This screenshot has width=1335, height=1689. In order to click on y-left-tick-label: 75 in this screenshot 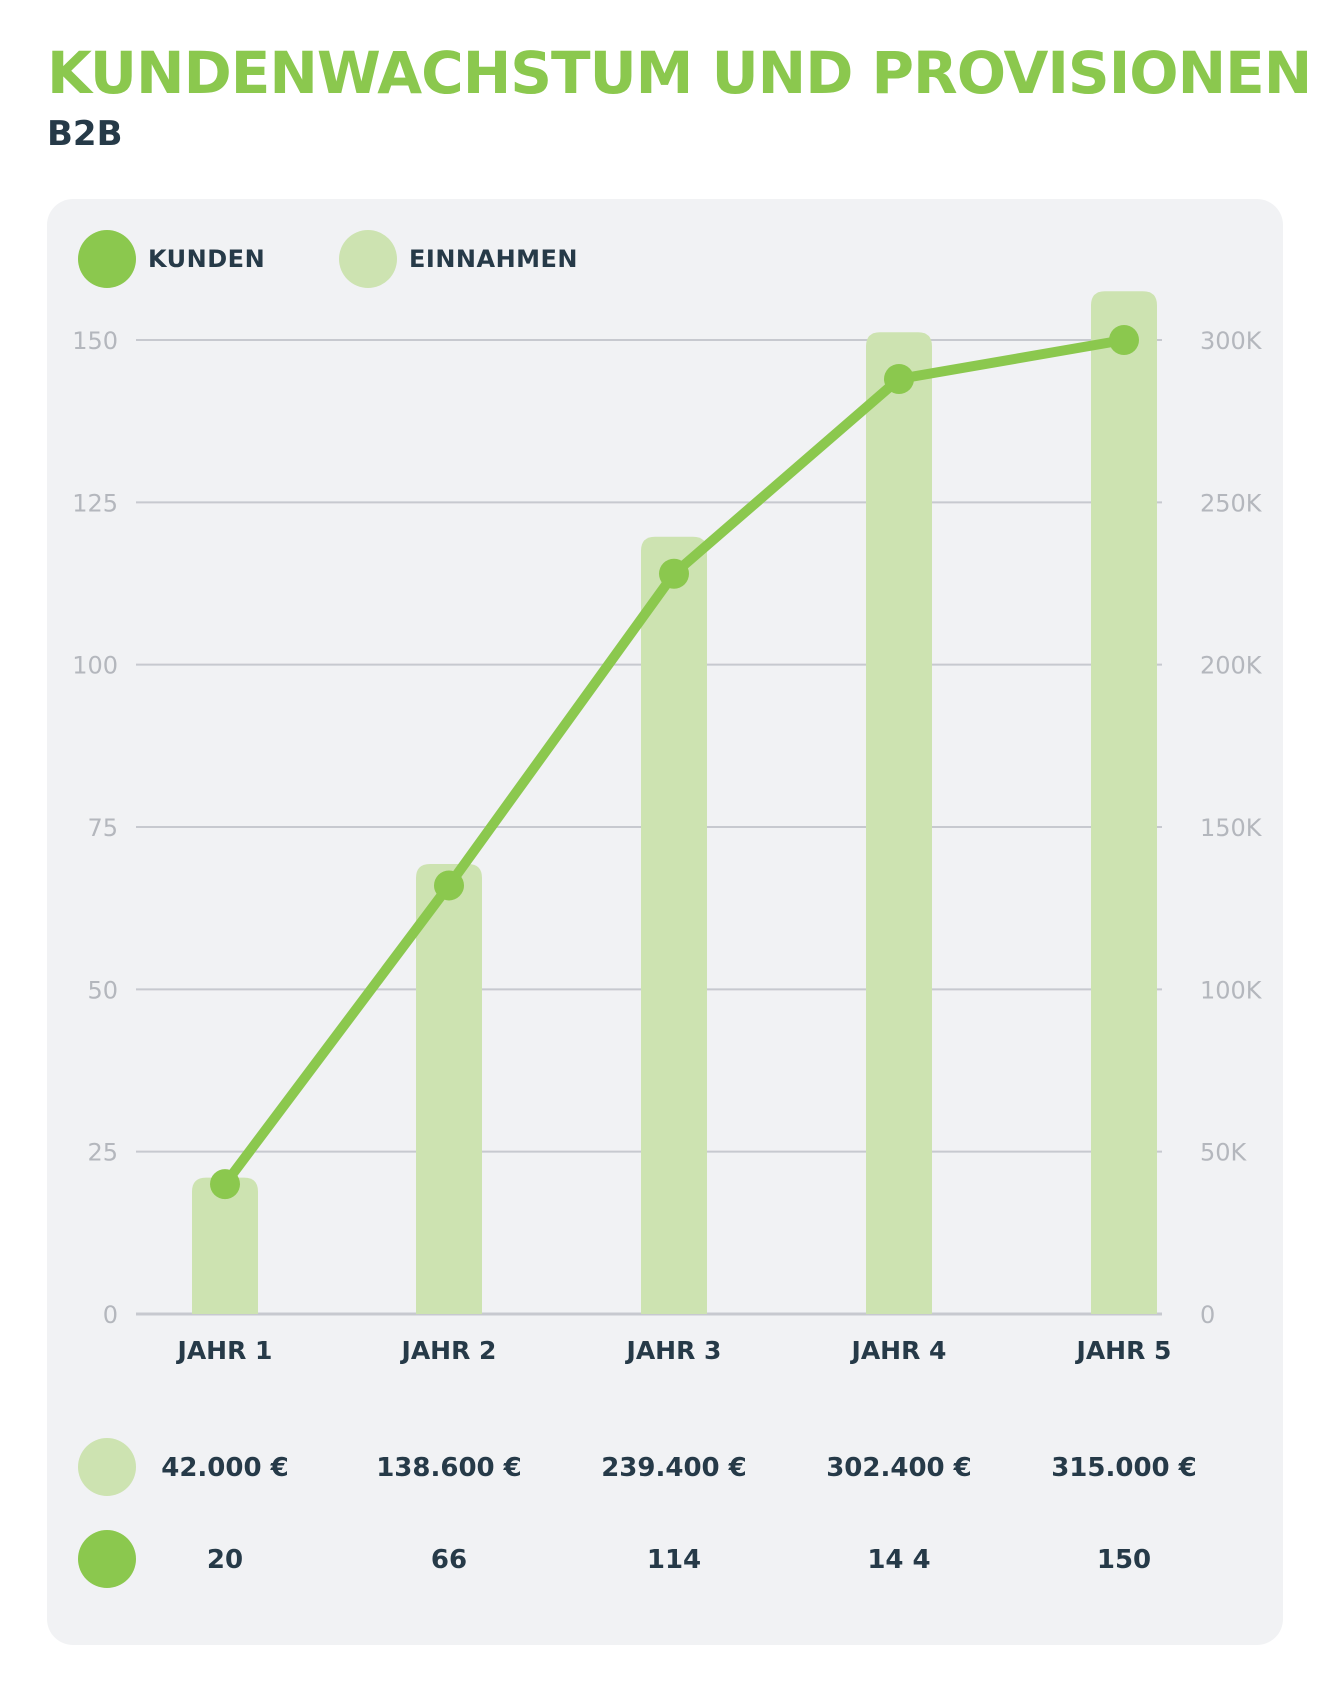, I will do `click(102, 828)`.